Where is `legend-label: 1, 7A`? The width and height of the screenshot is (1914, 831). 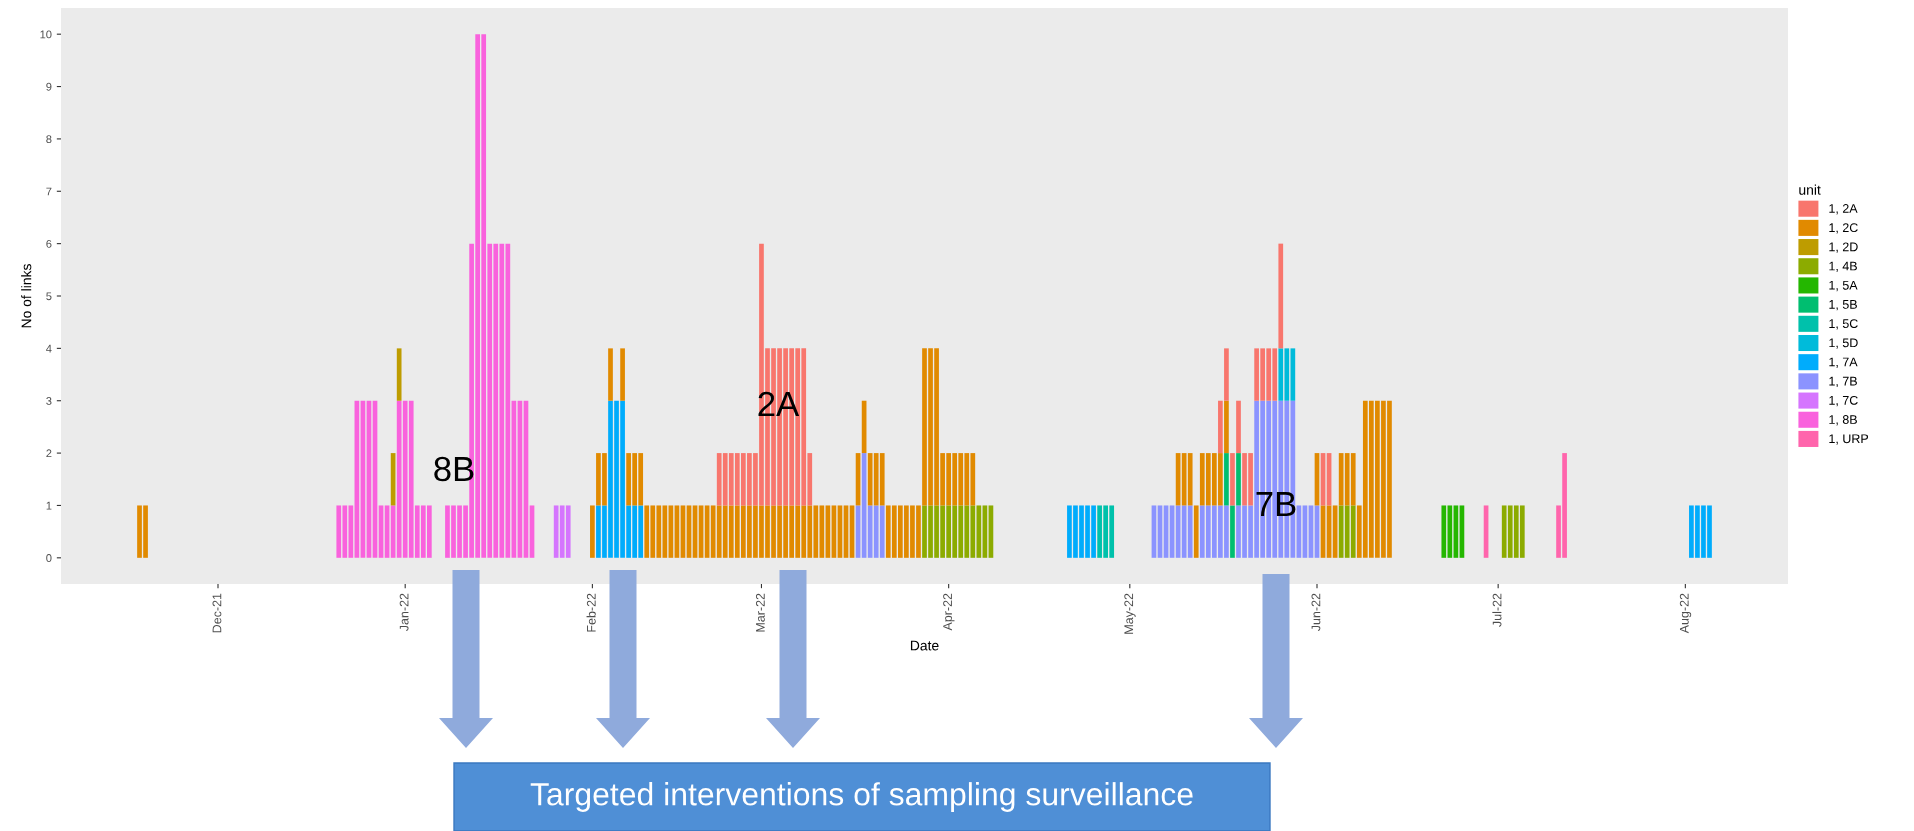
legend-label: 1, 7A is located at coordinates (1843, 362).